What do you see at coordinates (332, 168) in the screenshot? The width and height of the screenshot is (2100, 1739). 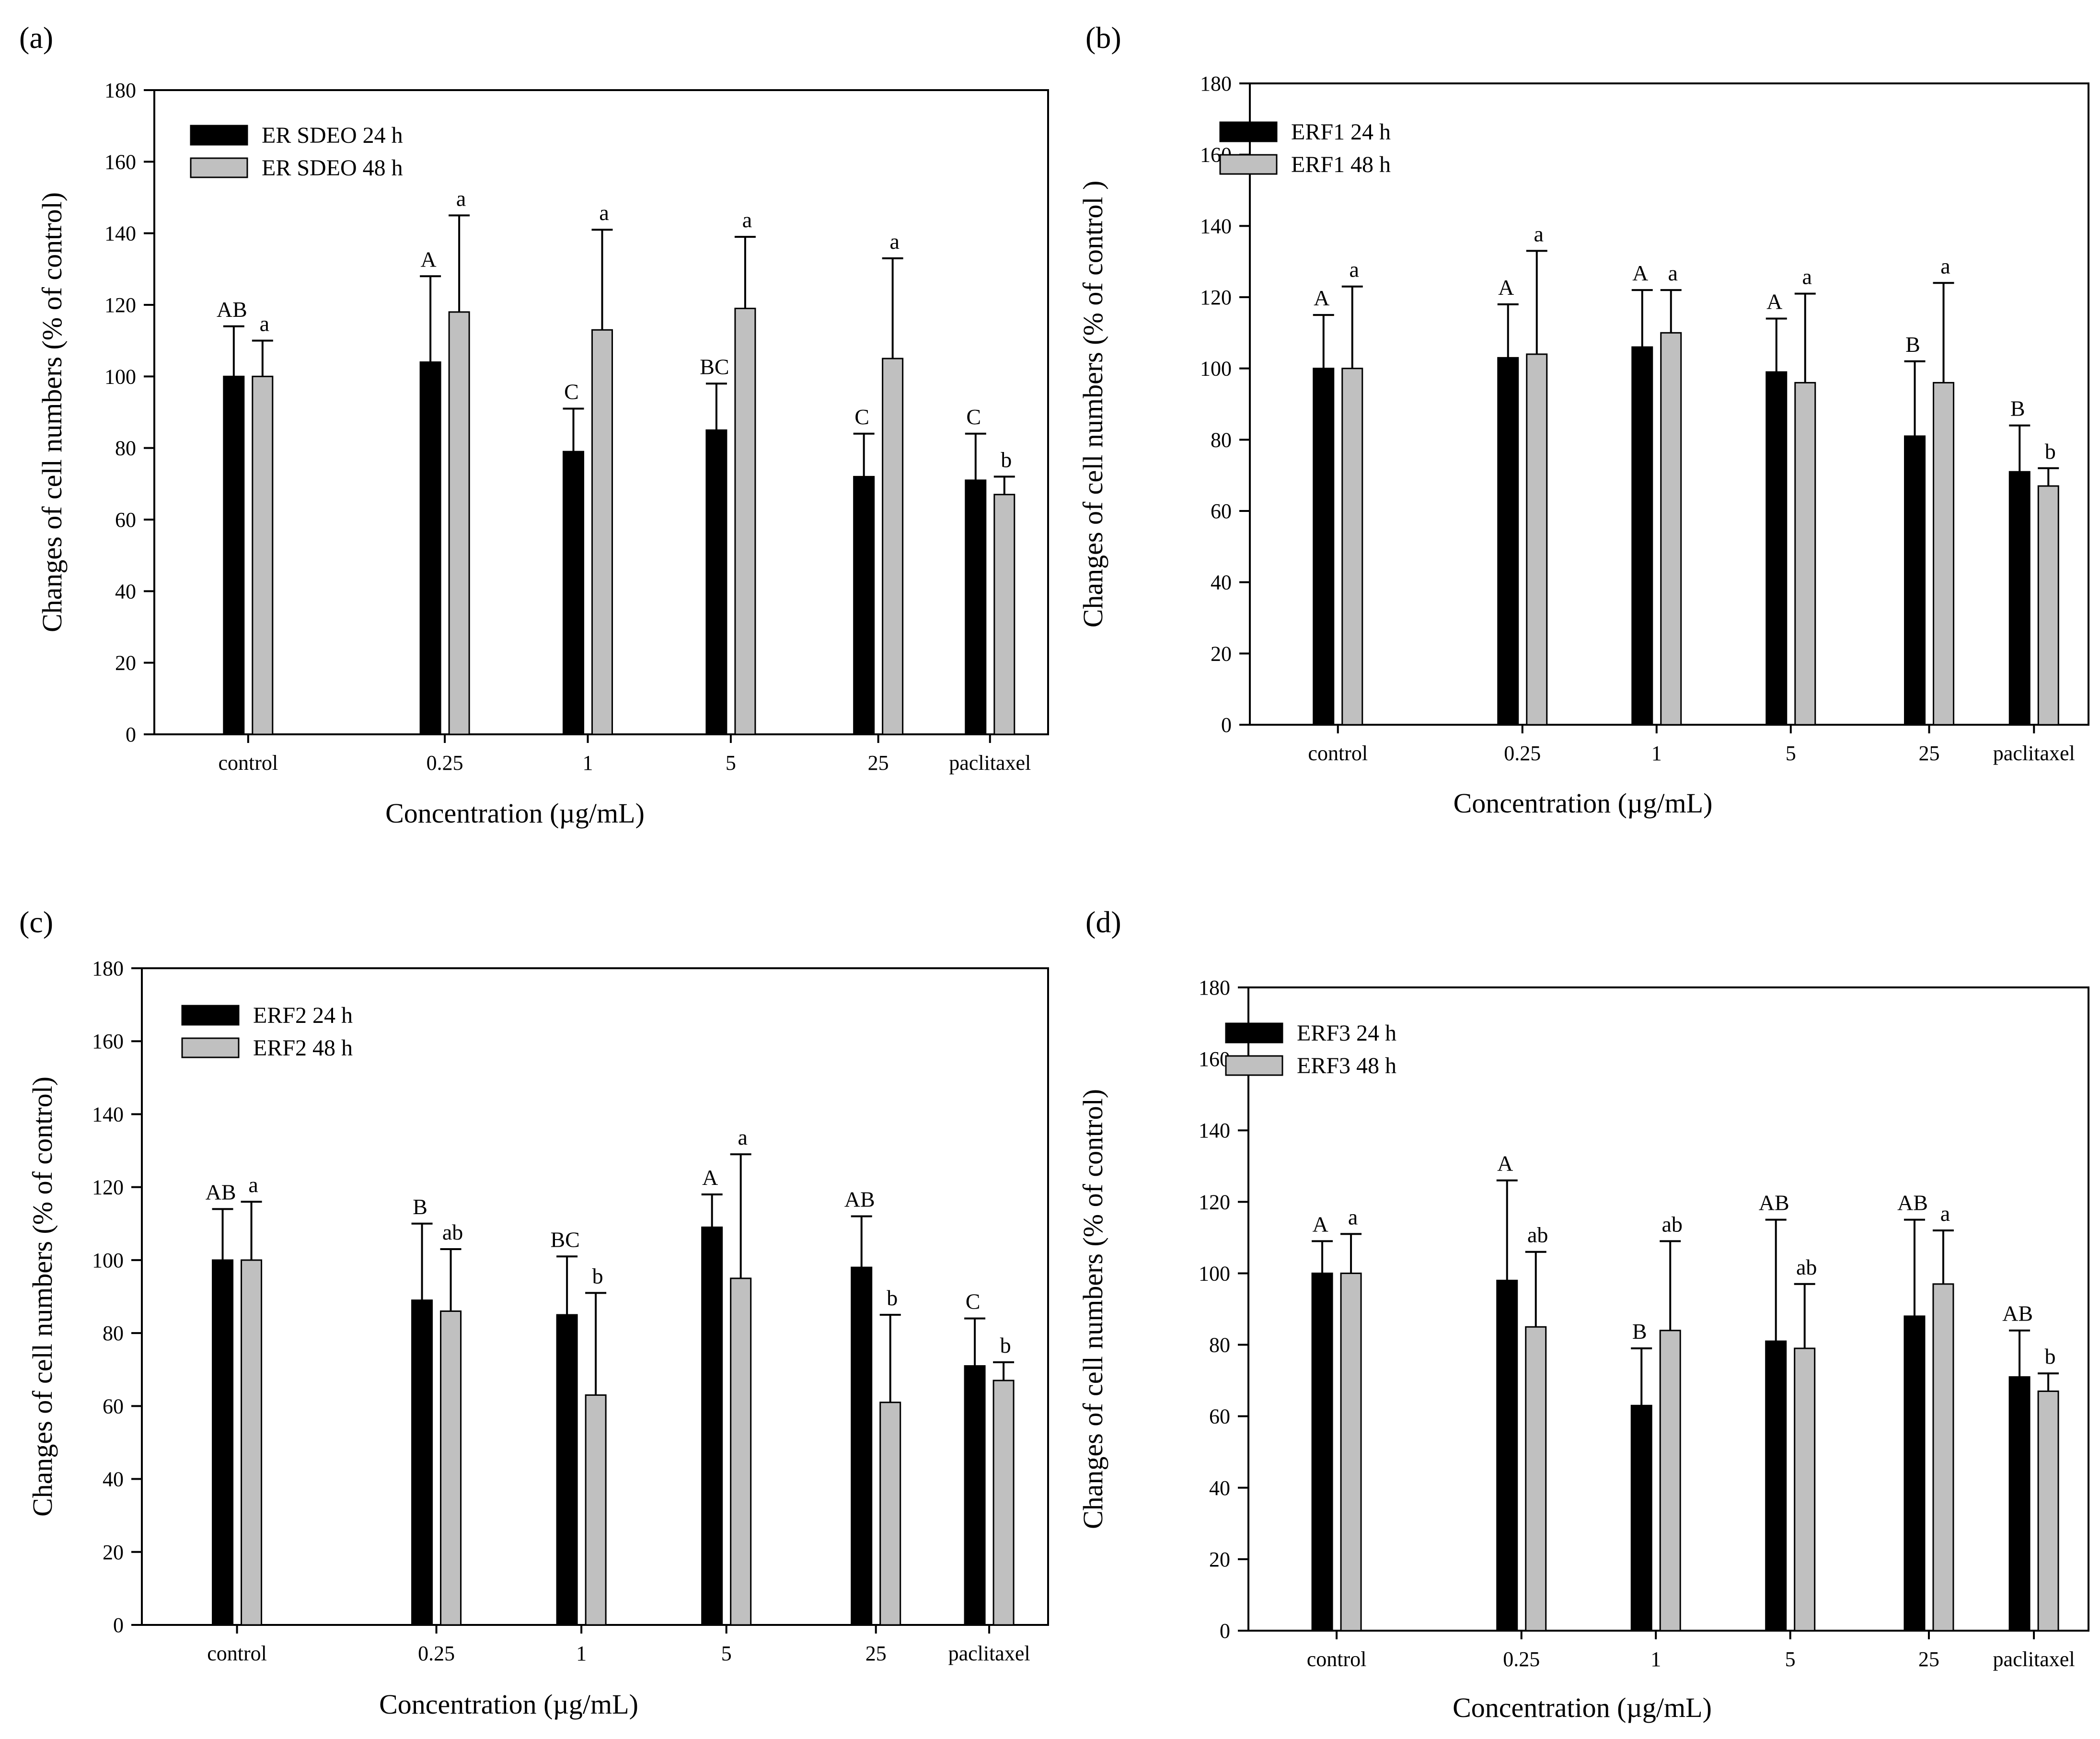 I see `legend-label: ER SDEO 48 h` at bounding box center [332, 168].